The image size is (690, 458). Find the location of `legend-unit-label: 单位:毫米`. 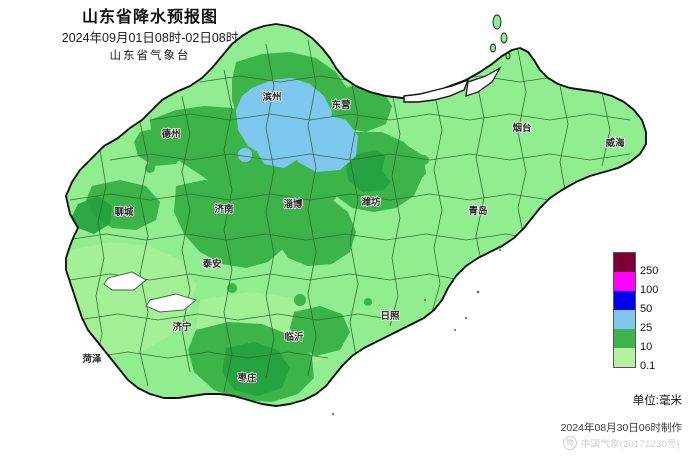

legend-unit-label: 单位:毫米 is located at coordinates (657, 401).